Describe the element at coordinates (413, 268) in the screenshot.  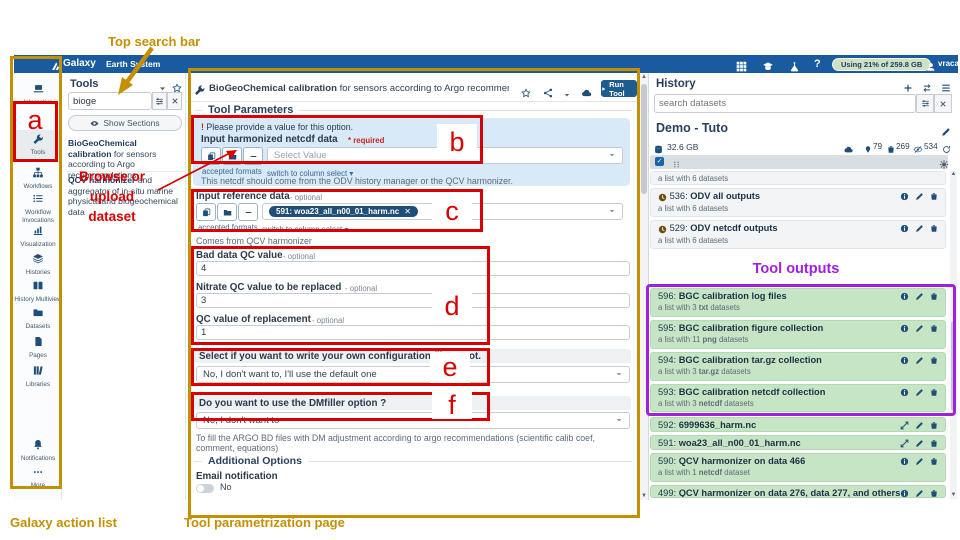
I see `bad-data-qc-input` at that location.